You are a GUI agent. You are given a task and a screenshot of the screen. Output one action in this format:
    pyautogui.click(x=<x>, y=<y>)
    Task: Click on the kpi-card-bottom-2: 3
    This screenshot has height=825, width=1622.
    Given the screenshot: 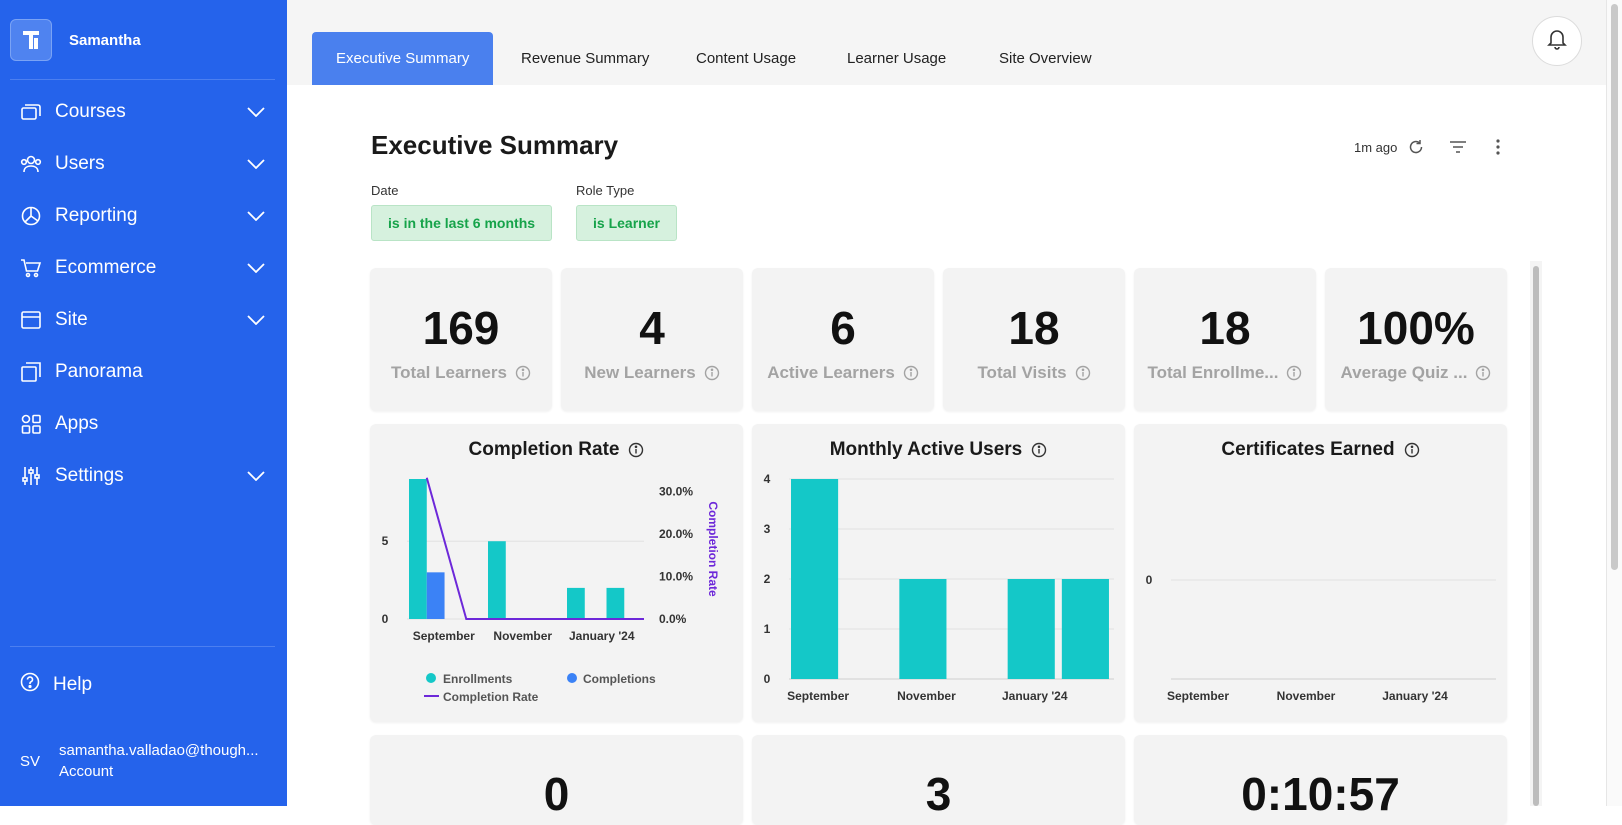 What is the action you would take?
    pyautogui.click(x=938, y=780)
    